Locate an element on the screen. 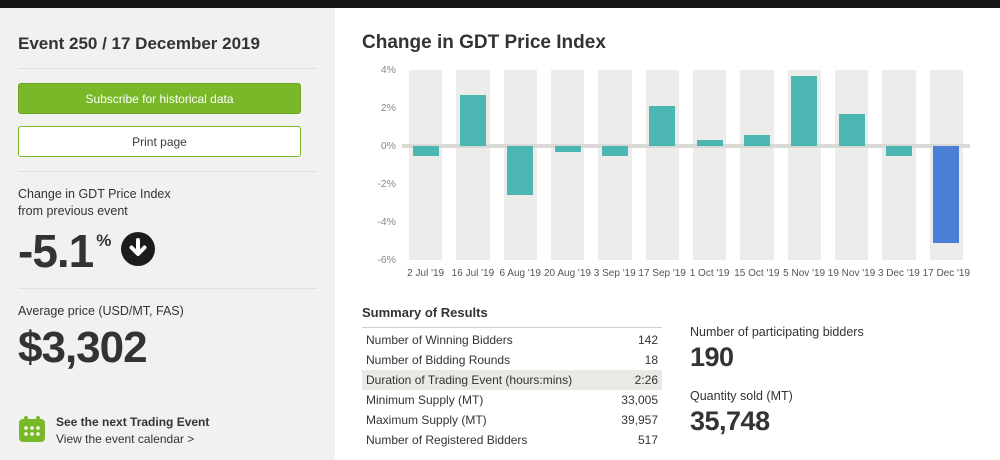  avg-price-value: $3,302 is located at coordinates (83, 347).